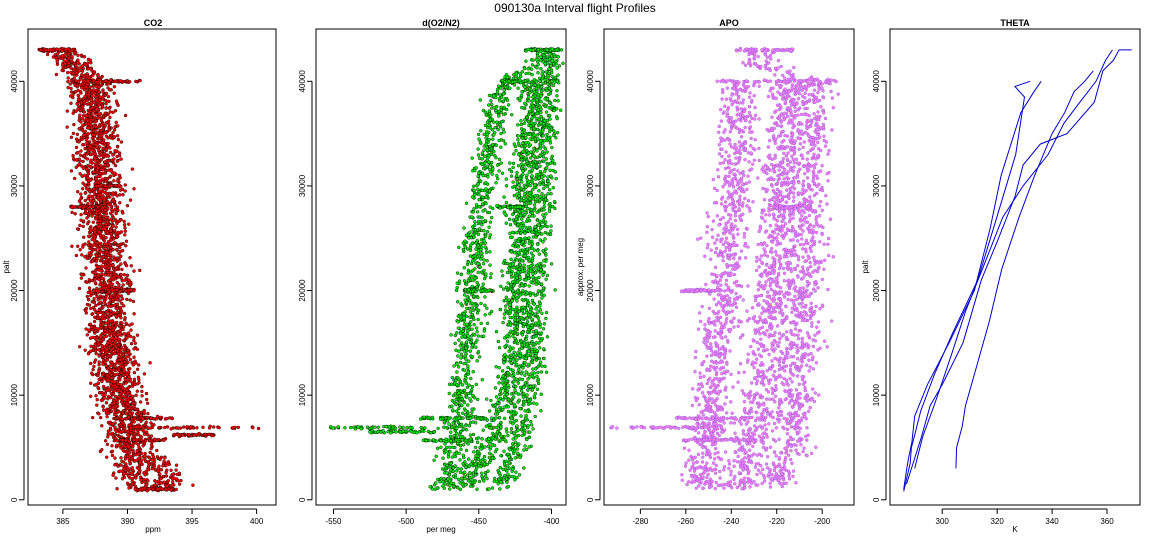 Image resolution: width=1150 pixels, height=550 pixels. I want to click on panel-title: CO2, so click(153, 23).